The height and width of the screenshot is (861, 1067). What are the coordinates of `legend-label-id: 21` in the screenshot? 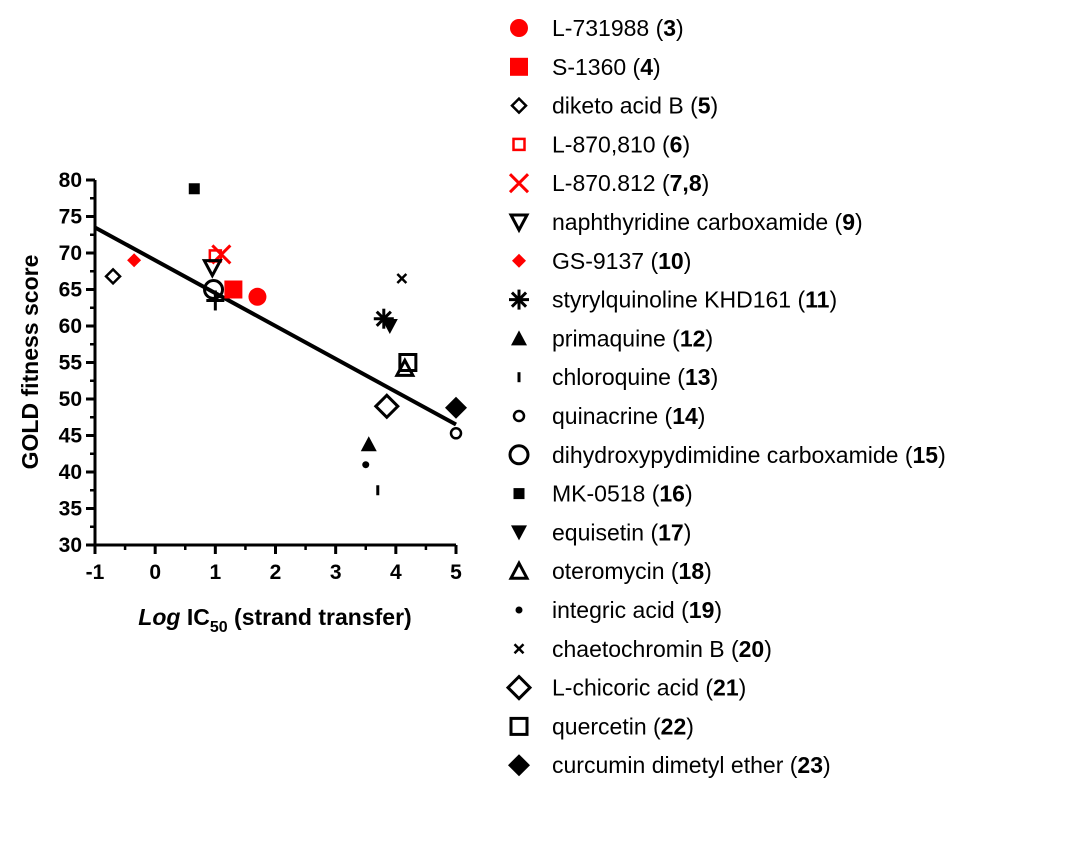 It's located at (726, 688).